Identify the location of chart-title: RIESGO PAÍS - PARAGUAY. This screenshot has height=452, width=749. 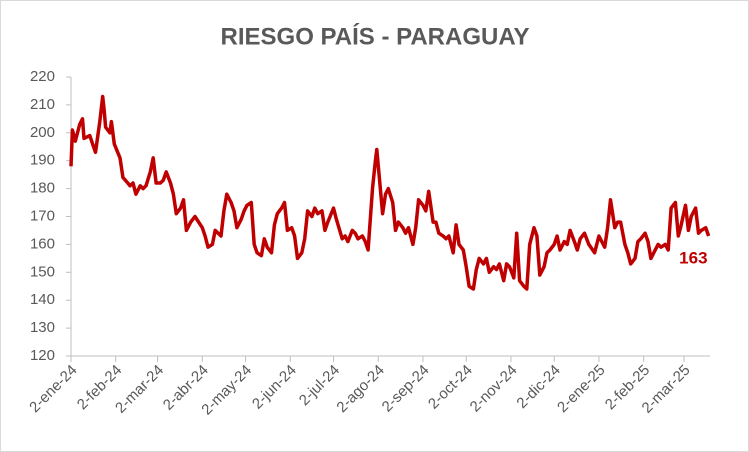
(375, 36).